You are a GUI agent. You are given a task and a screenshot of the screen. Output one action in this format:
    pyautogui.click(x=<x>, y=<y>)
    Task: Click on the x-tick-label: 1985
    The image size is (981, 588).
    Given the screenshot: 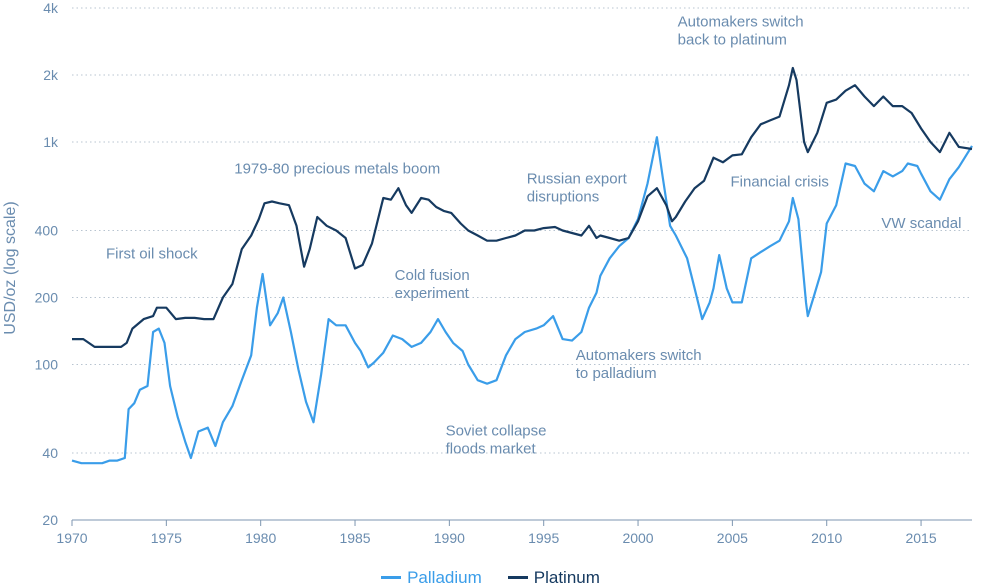 What is the action you would take?
    pyautogui.click(x=354, y=538)
    